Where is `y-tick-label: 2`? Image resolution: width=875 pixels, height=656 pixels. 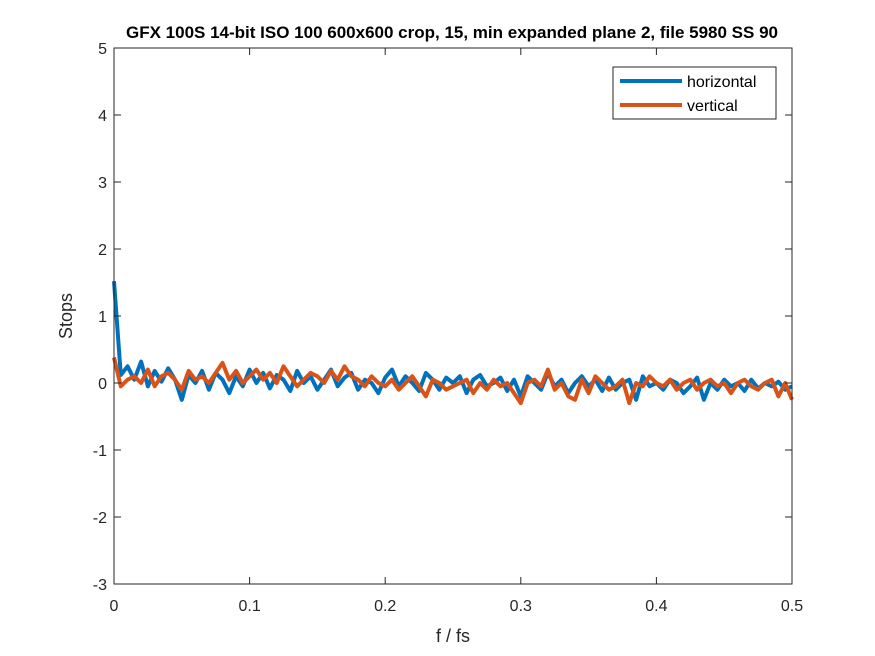
y-tick-label: 2 is located at coordinates (102, 250).